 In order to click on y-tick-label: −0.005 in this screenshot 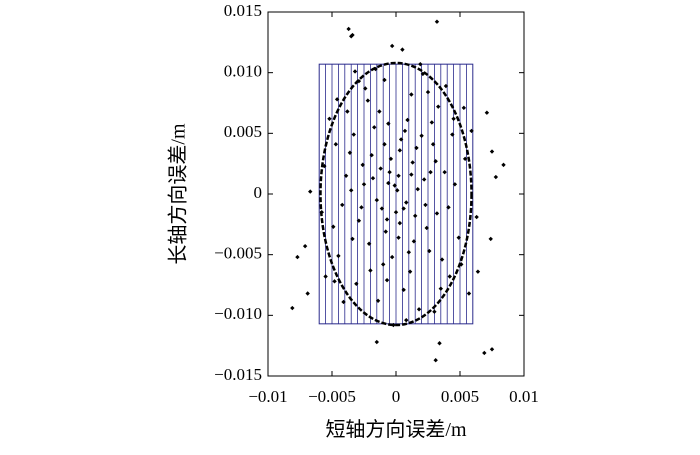, I will do `click(238, 253)`.